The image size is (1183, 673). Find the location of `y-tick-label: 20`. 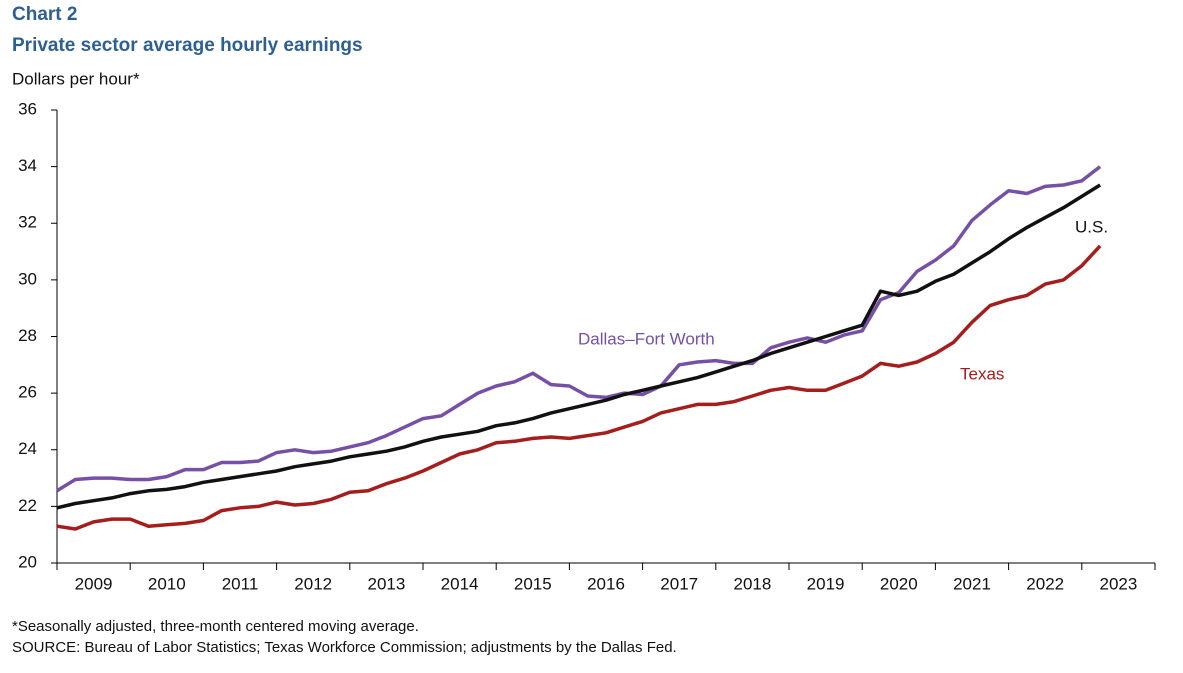

y-tick-label: 20 is located at coordinates (27, 561).